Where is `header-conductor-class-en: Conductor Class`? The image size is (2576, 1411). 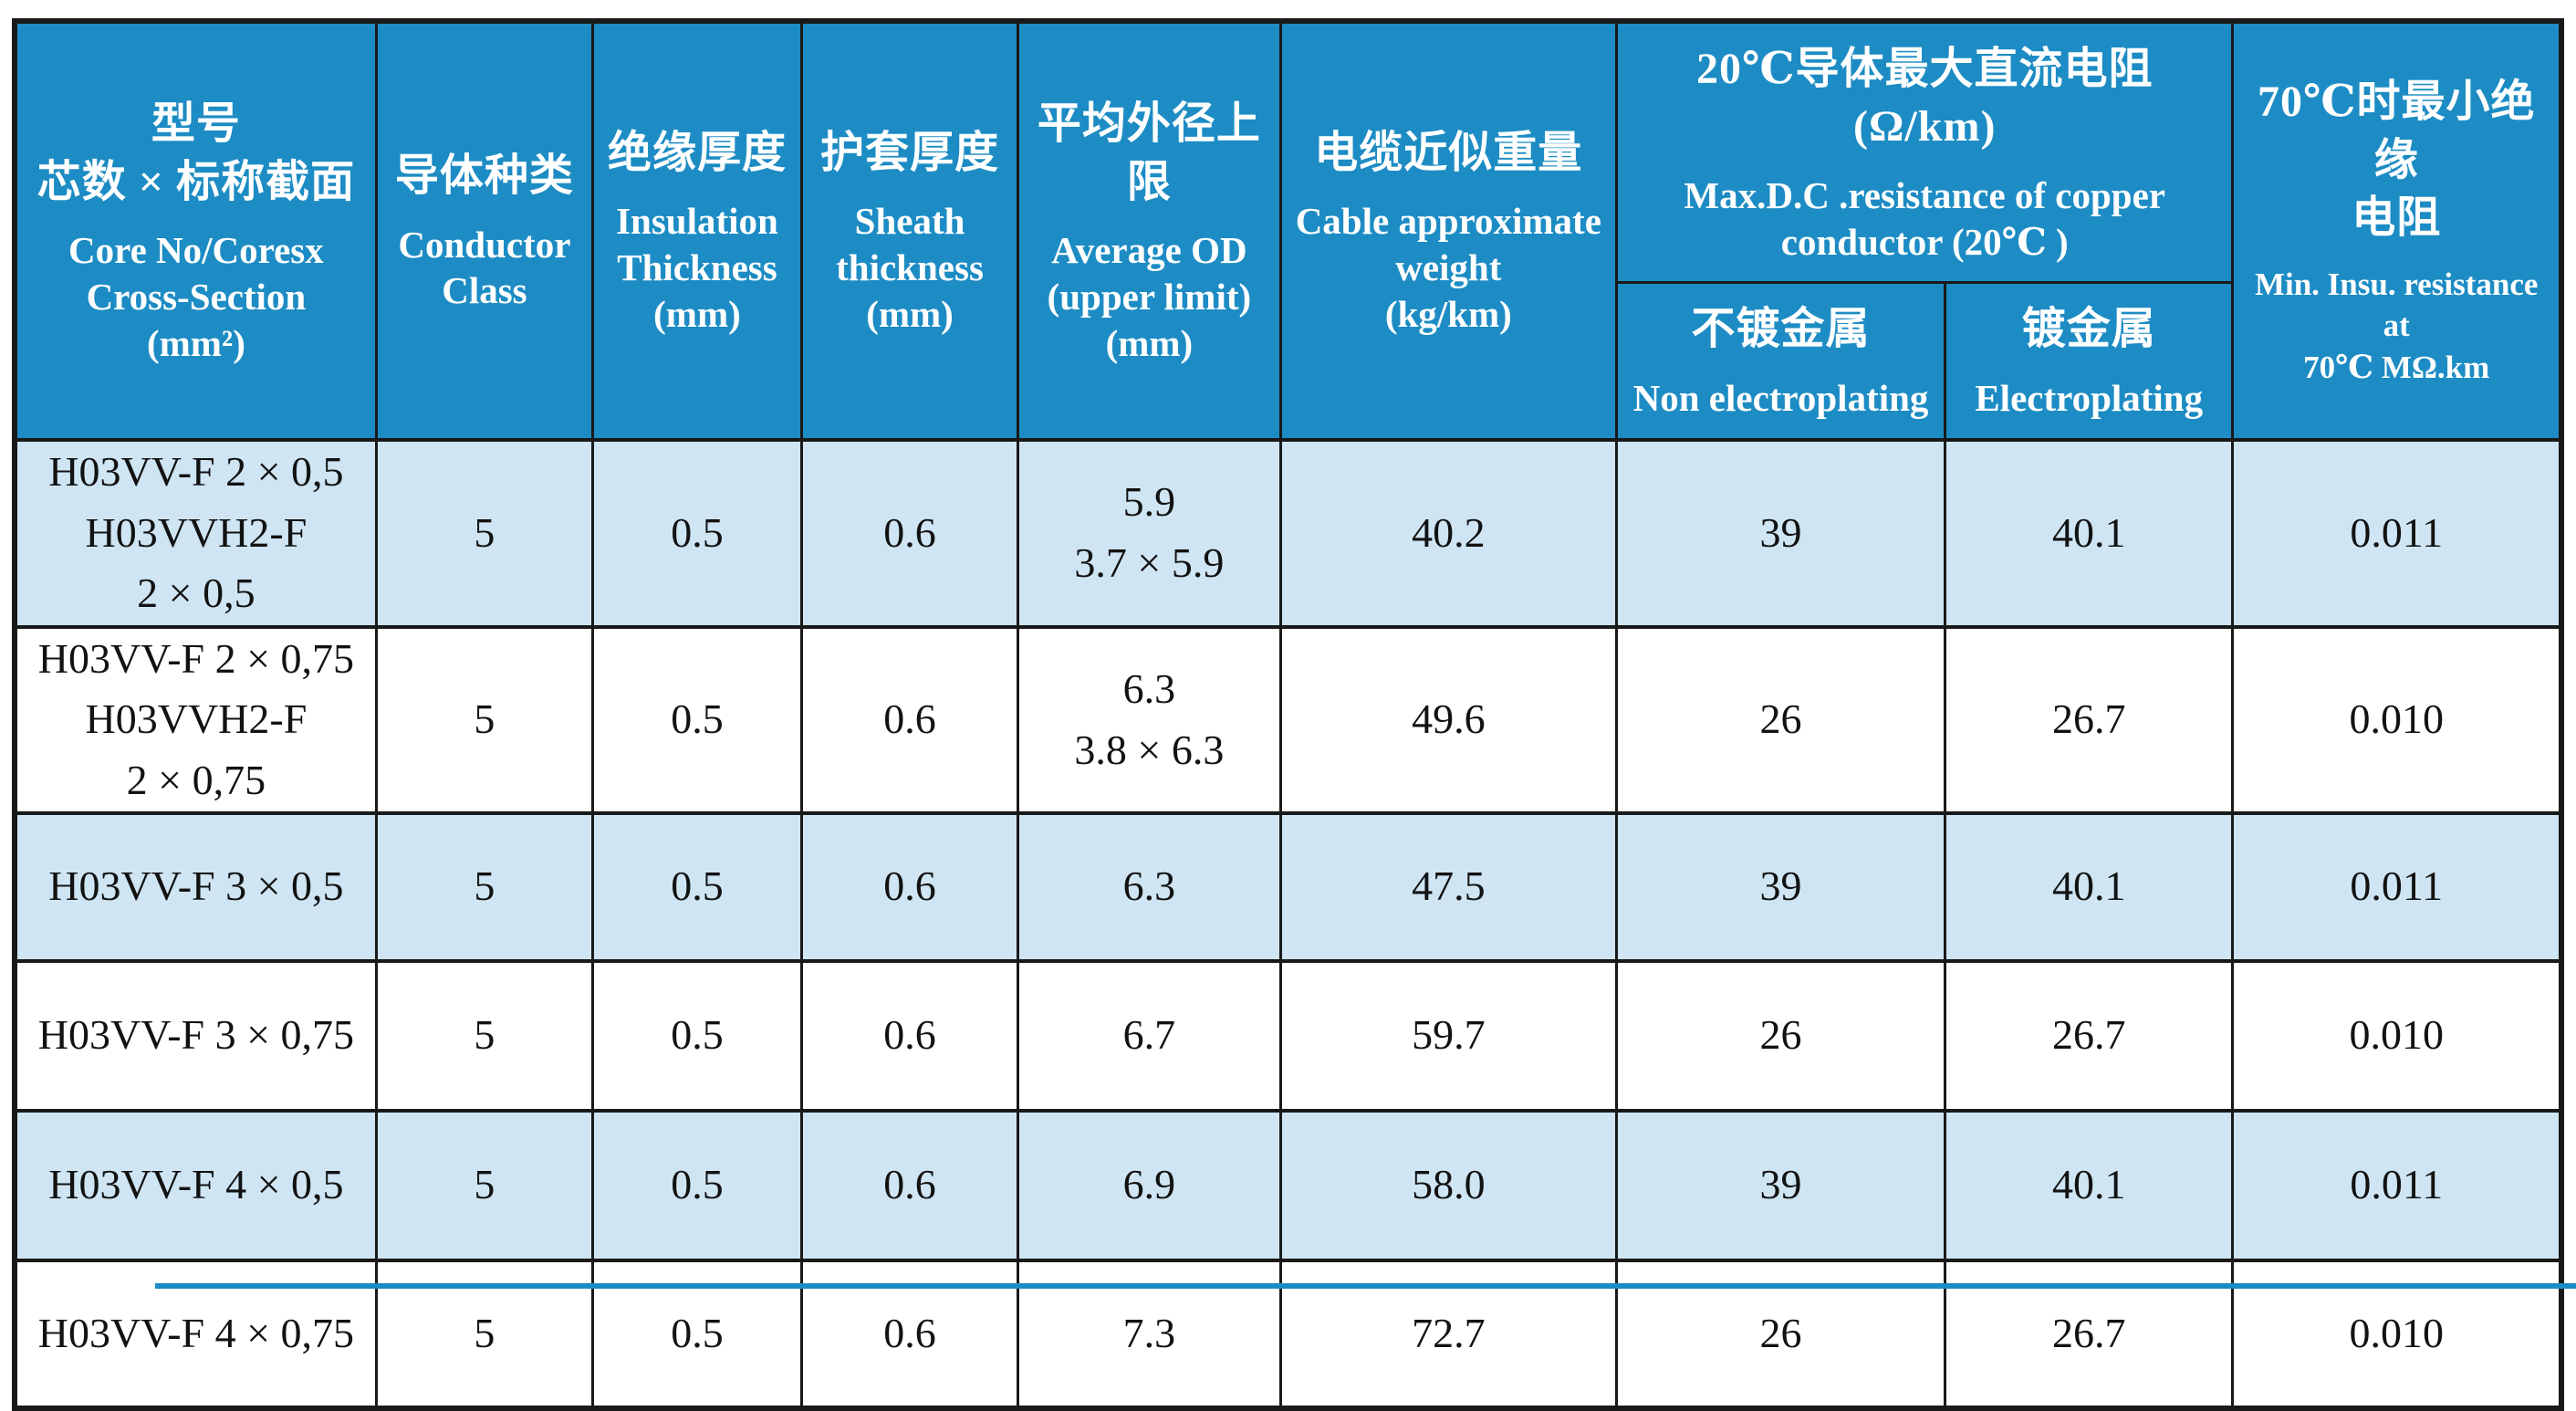 header-conductor-class-en: Conductor Class is located at coordinates (484, 267).